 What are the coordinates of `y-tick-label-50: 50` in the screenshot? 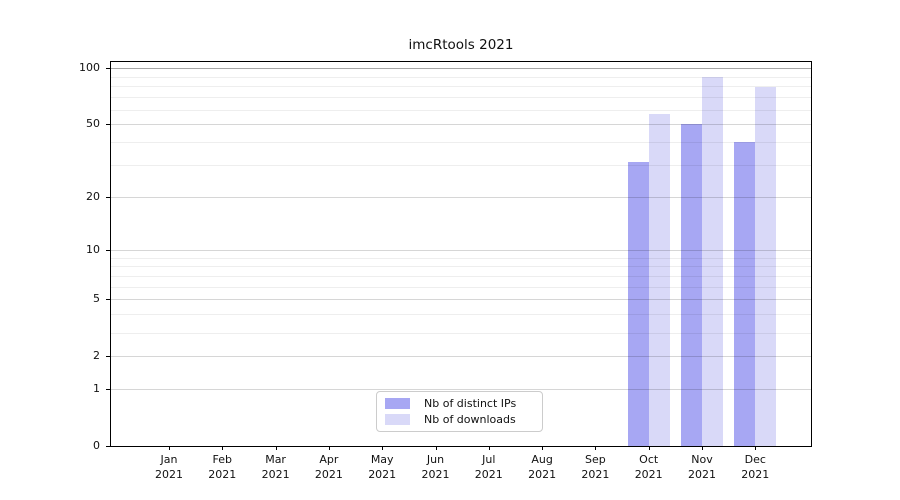 It's located at (93, 124).